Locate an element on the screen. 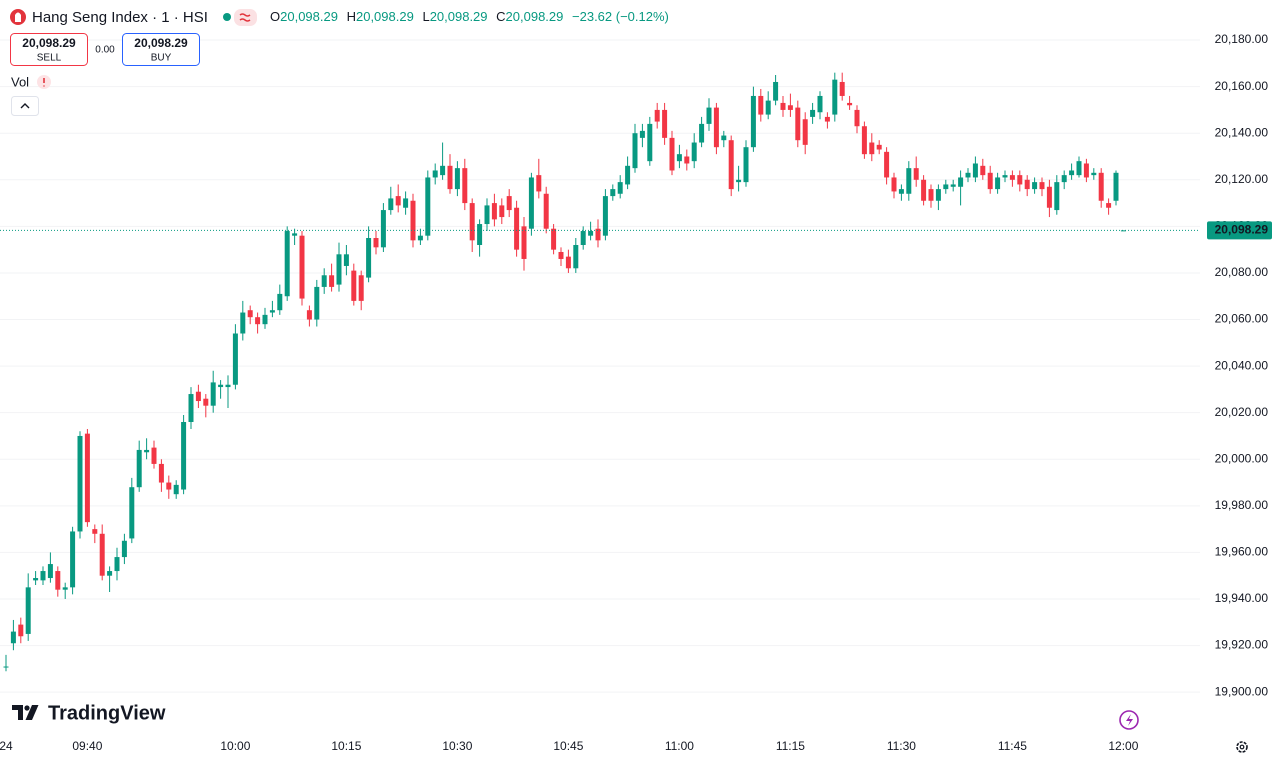  collapse-button is located at coordinates (25, 106).